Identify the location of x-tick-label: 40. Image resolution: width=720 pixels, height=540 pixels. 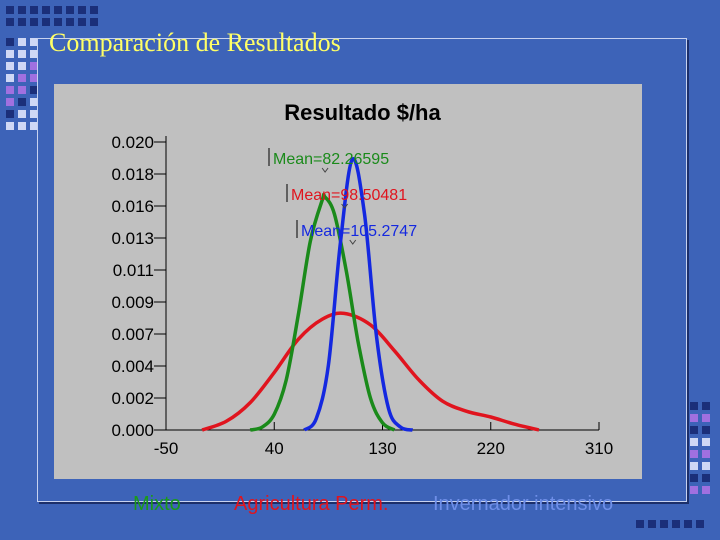
(274, 448).